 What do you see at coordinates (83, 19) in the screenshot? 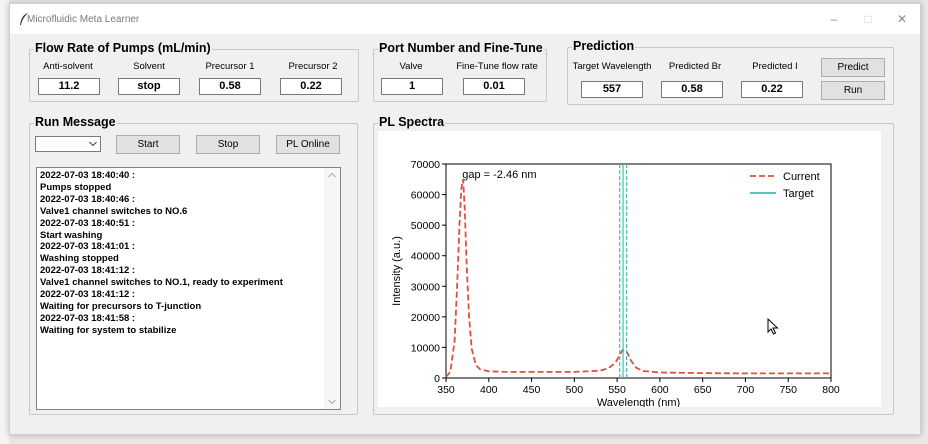
I see `window-title: Microfluidic Meta Learner` at bounding box center [83, 19].